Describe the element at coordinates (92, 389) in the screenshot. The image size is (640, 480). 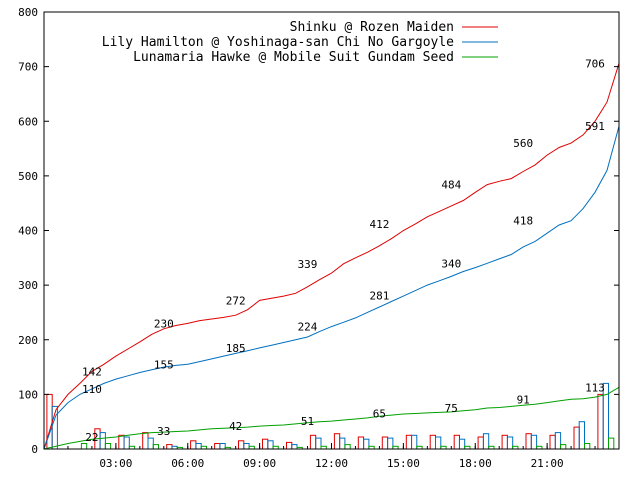
I see `point-label: 110` at that location.